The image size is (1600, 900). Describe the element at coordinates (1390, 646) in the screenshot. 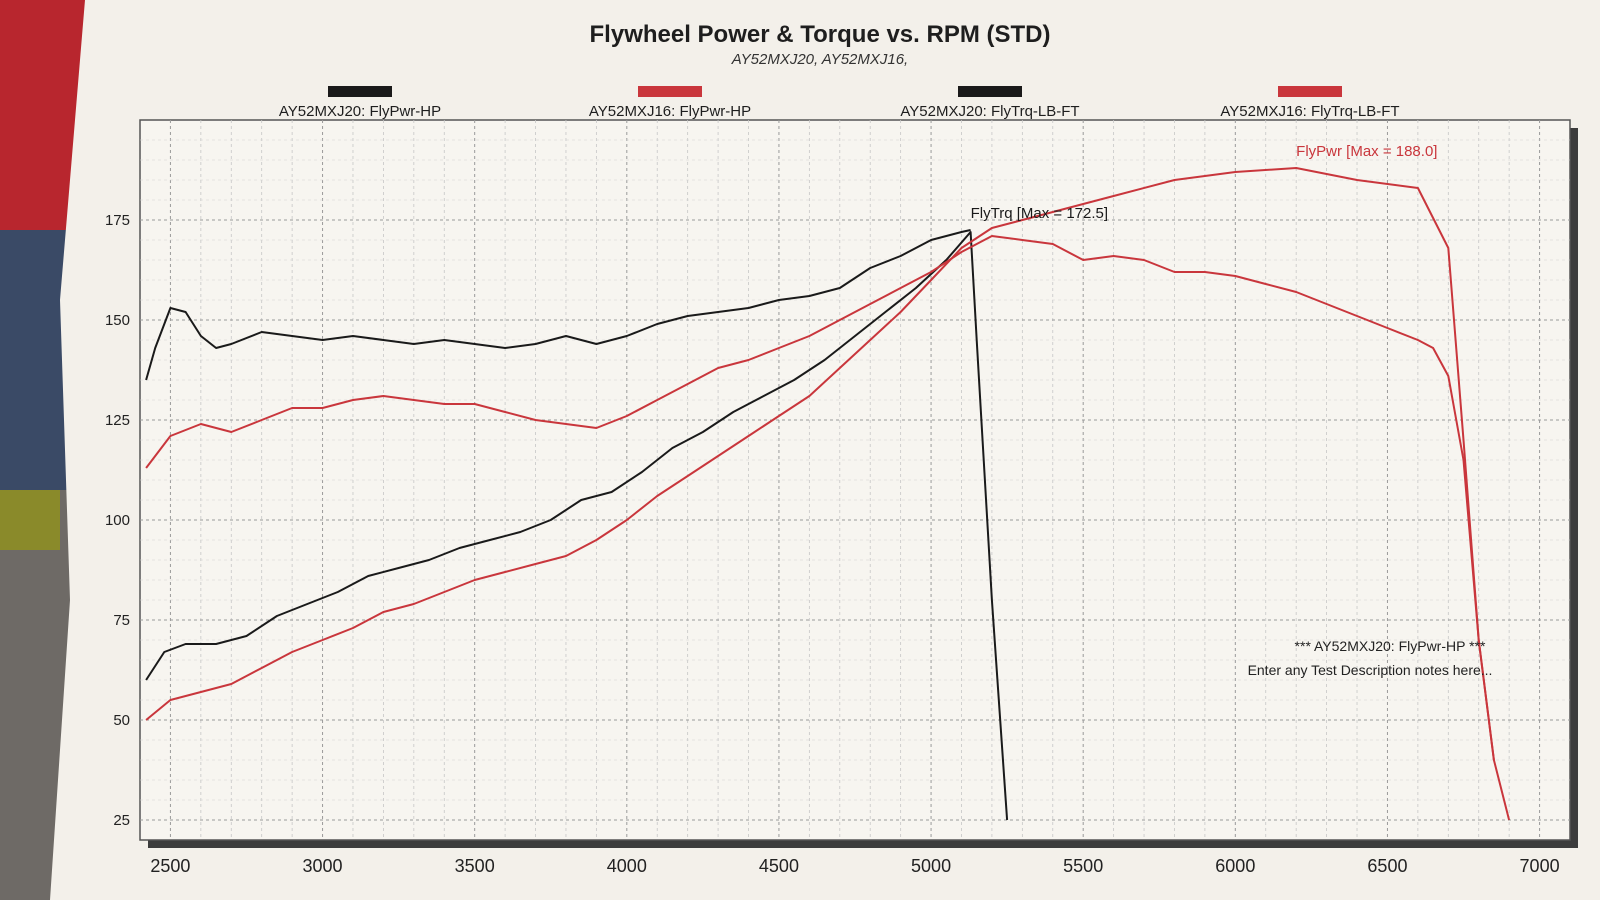

I see `note-line-1: *** AY52MXJ20: FlyPwr-HP ***` at that location.